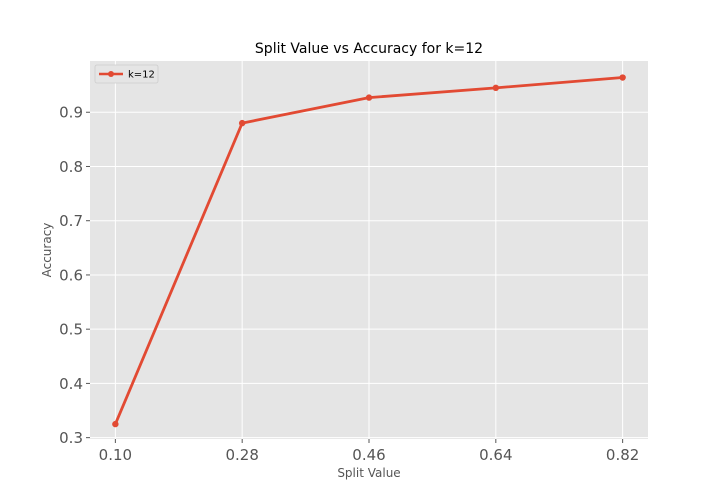  Describe the element at coordinates (495, 455) in the screenshot. I see `x-tick-label: 0.64` at that location.